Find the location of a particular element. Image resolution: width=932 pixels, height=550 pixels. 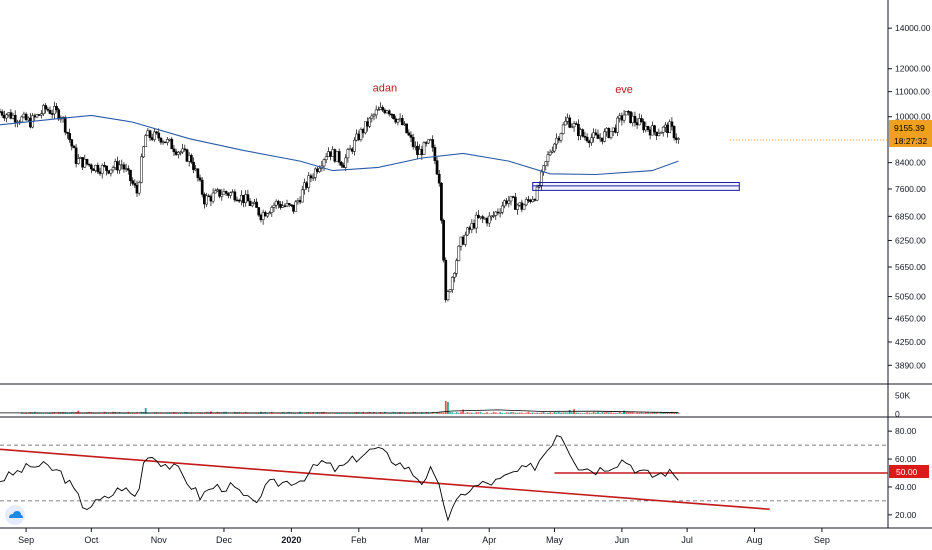

price-axis-tick-label: 7600.00 is located at coordinates (910, 189).